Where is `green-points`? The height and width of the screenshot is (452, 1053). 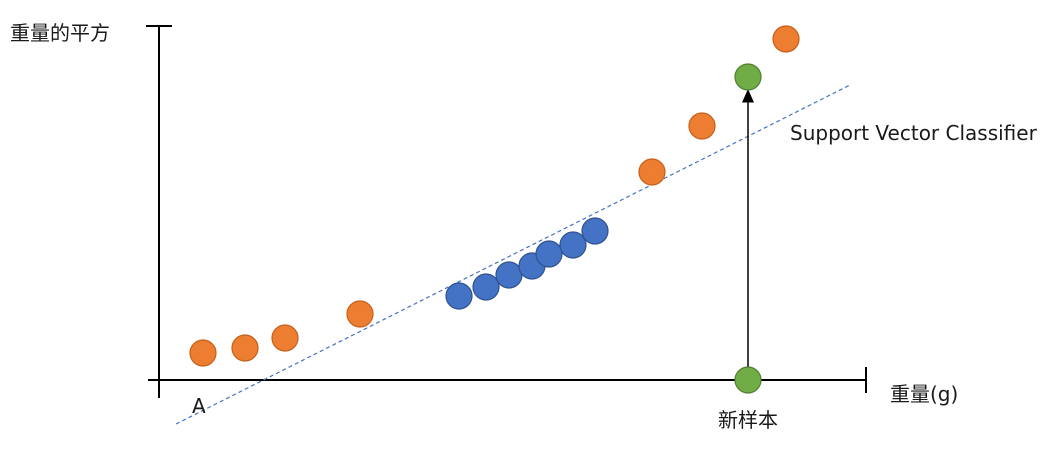 green-points is located at coordinates (748, 228).